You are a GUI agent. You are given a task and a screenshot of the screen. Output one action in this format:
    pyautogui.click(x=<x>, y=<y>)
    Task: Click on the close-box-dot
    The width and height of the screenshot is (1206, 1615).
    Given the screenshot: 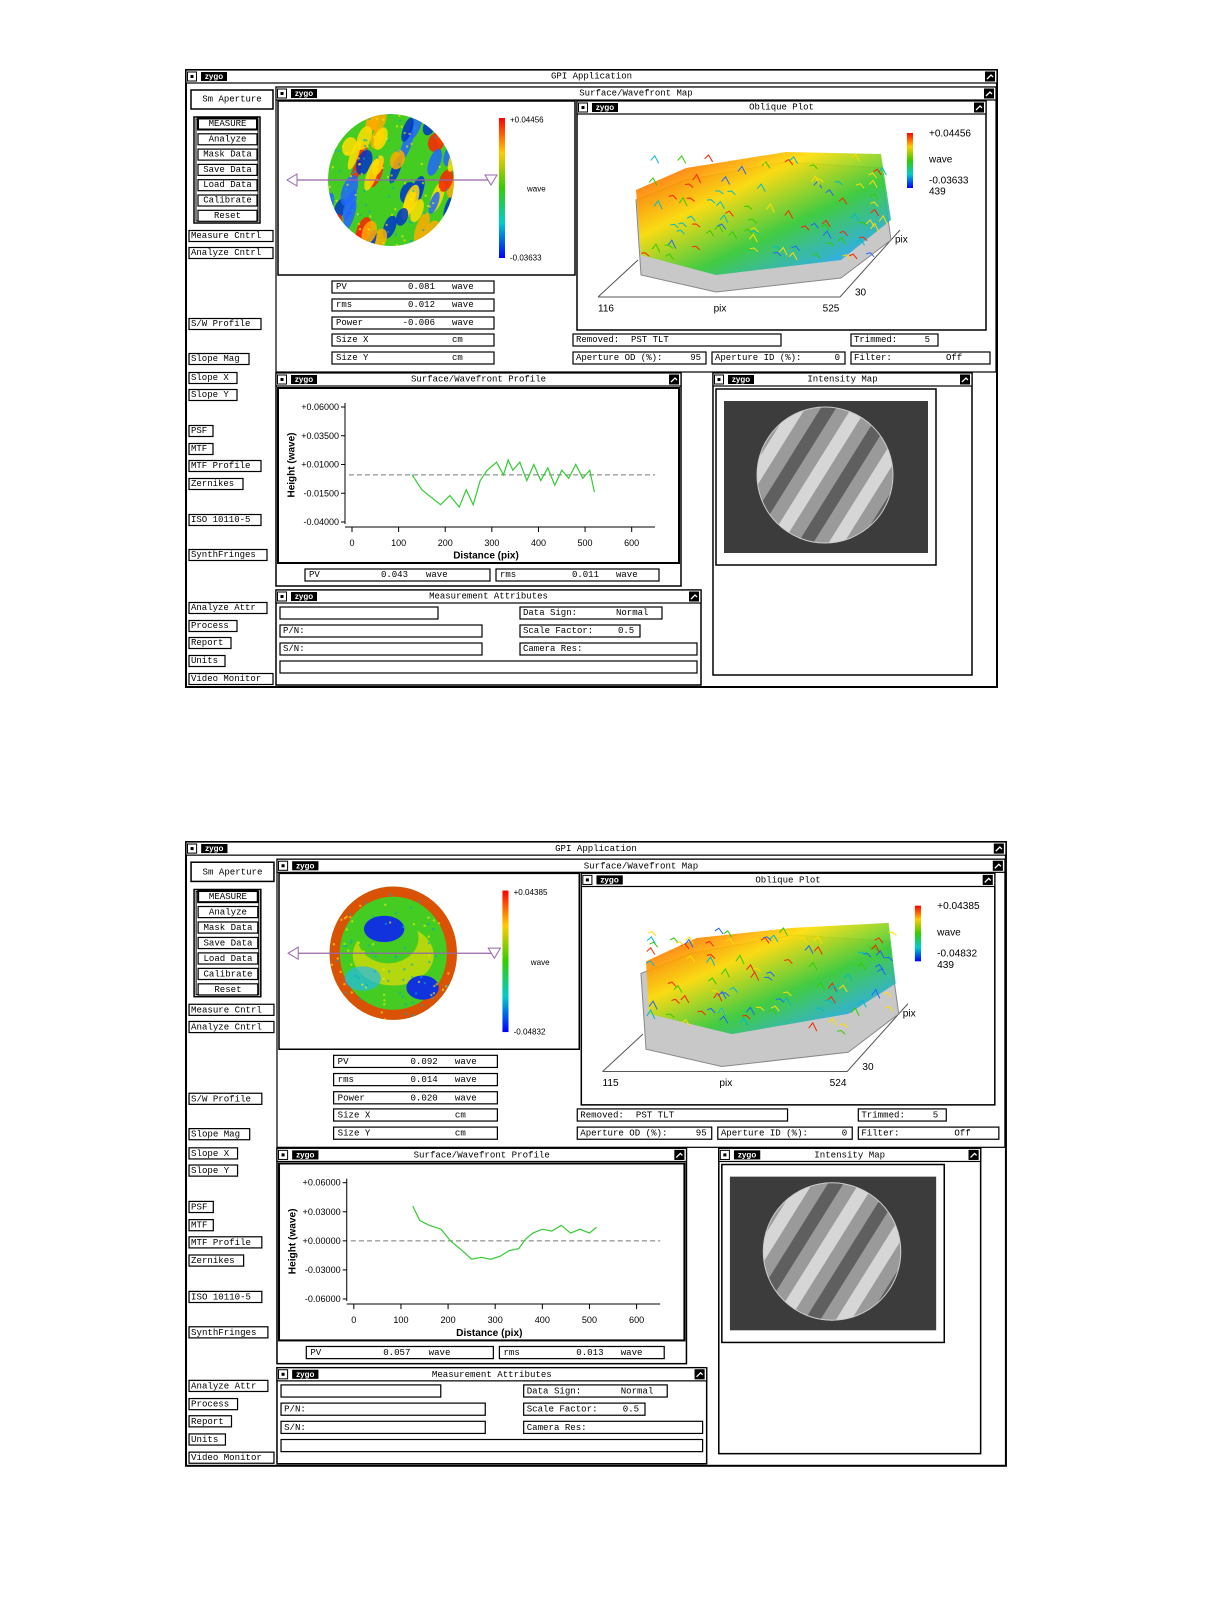 What is the action you would take?
    pyautogui.click(x=587, y=880)
    